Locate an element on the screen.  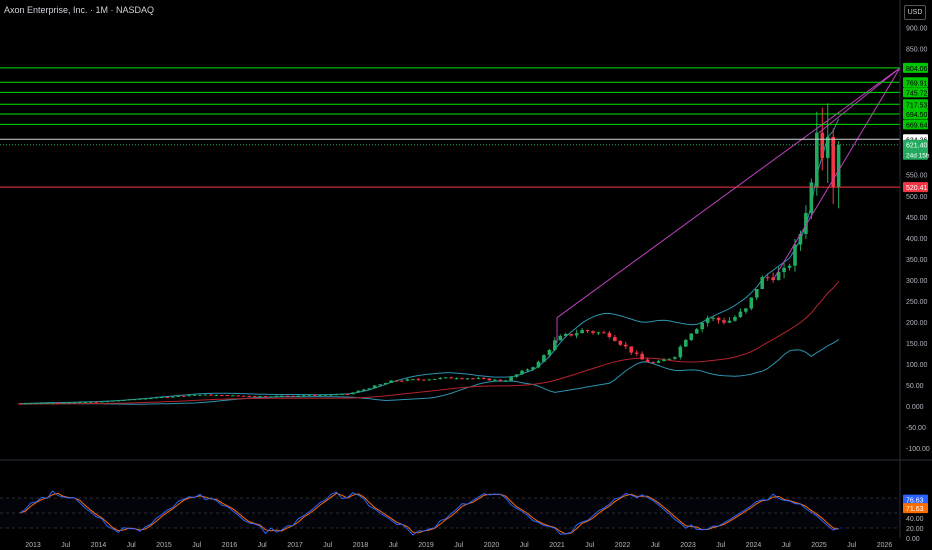
price-tick-label: 100.00 is located at coordinates (917, 365).